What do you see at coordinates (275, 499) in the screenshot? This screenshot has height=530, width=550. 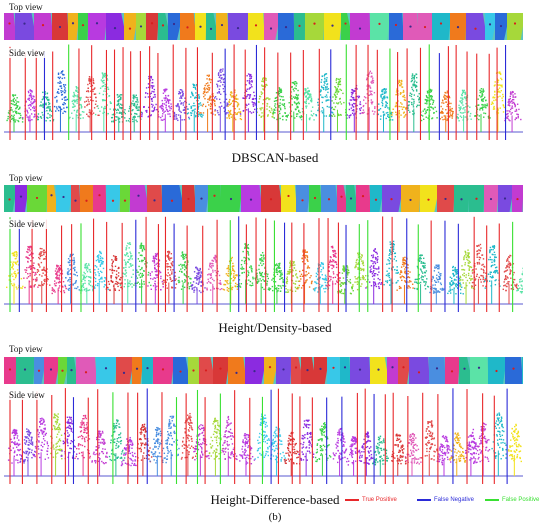 I see `method-title: Height-Difference-based` at bounding box center [275, 499].